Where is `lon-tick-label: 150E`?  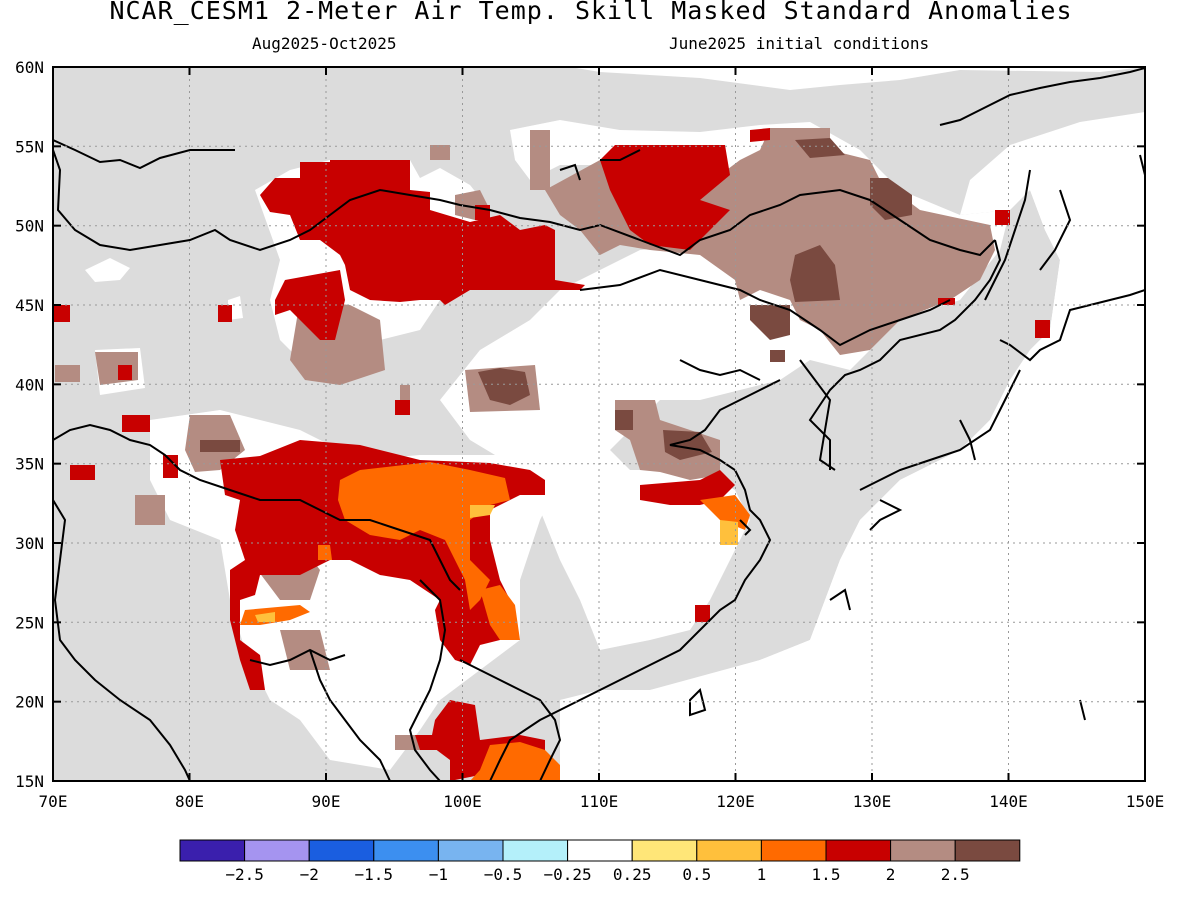 lon-tick-label: 150E is located at coordinates (1145, 801).